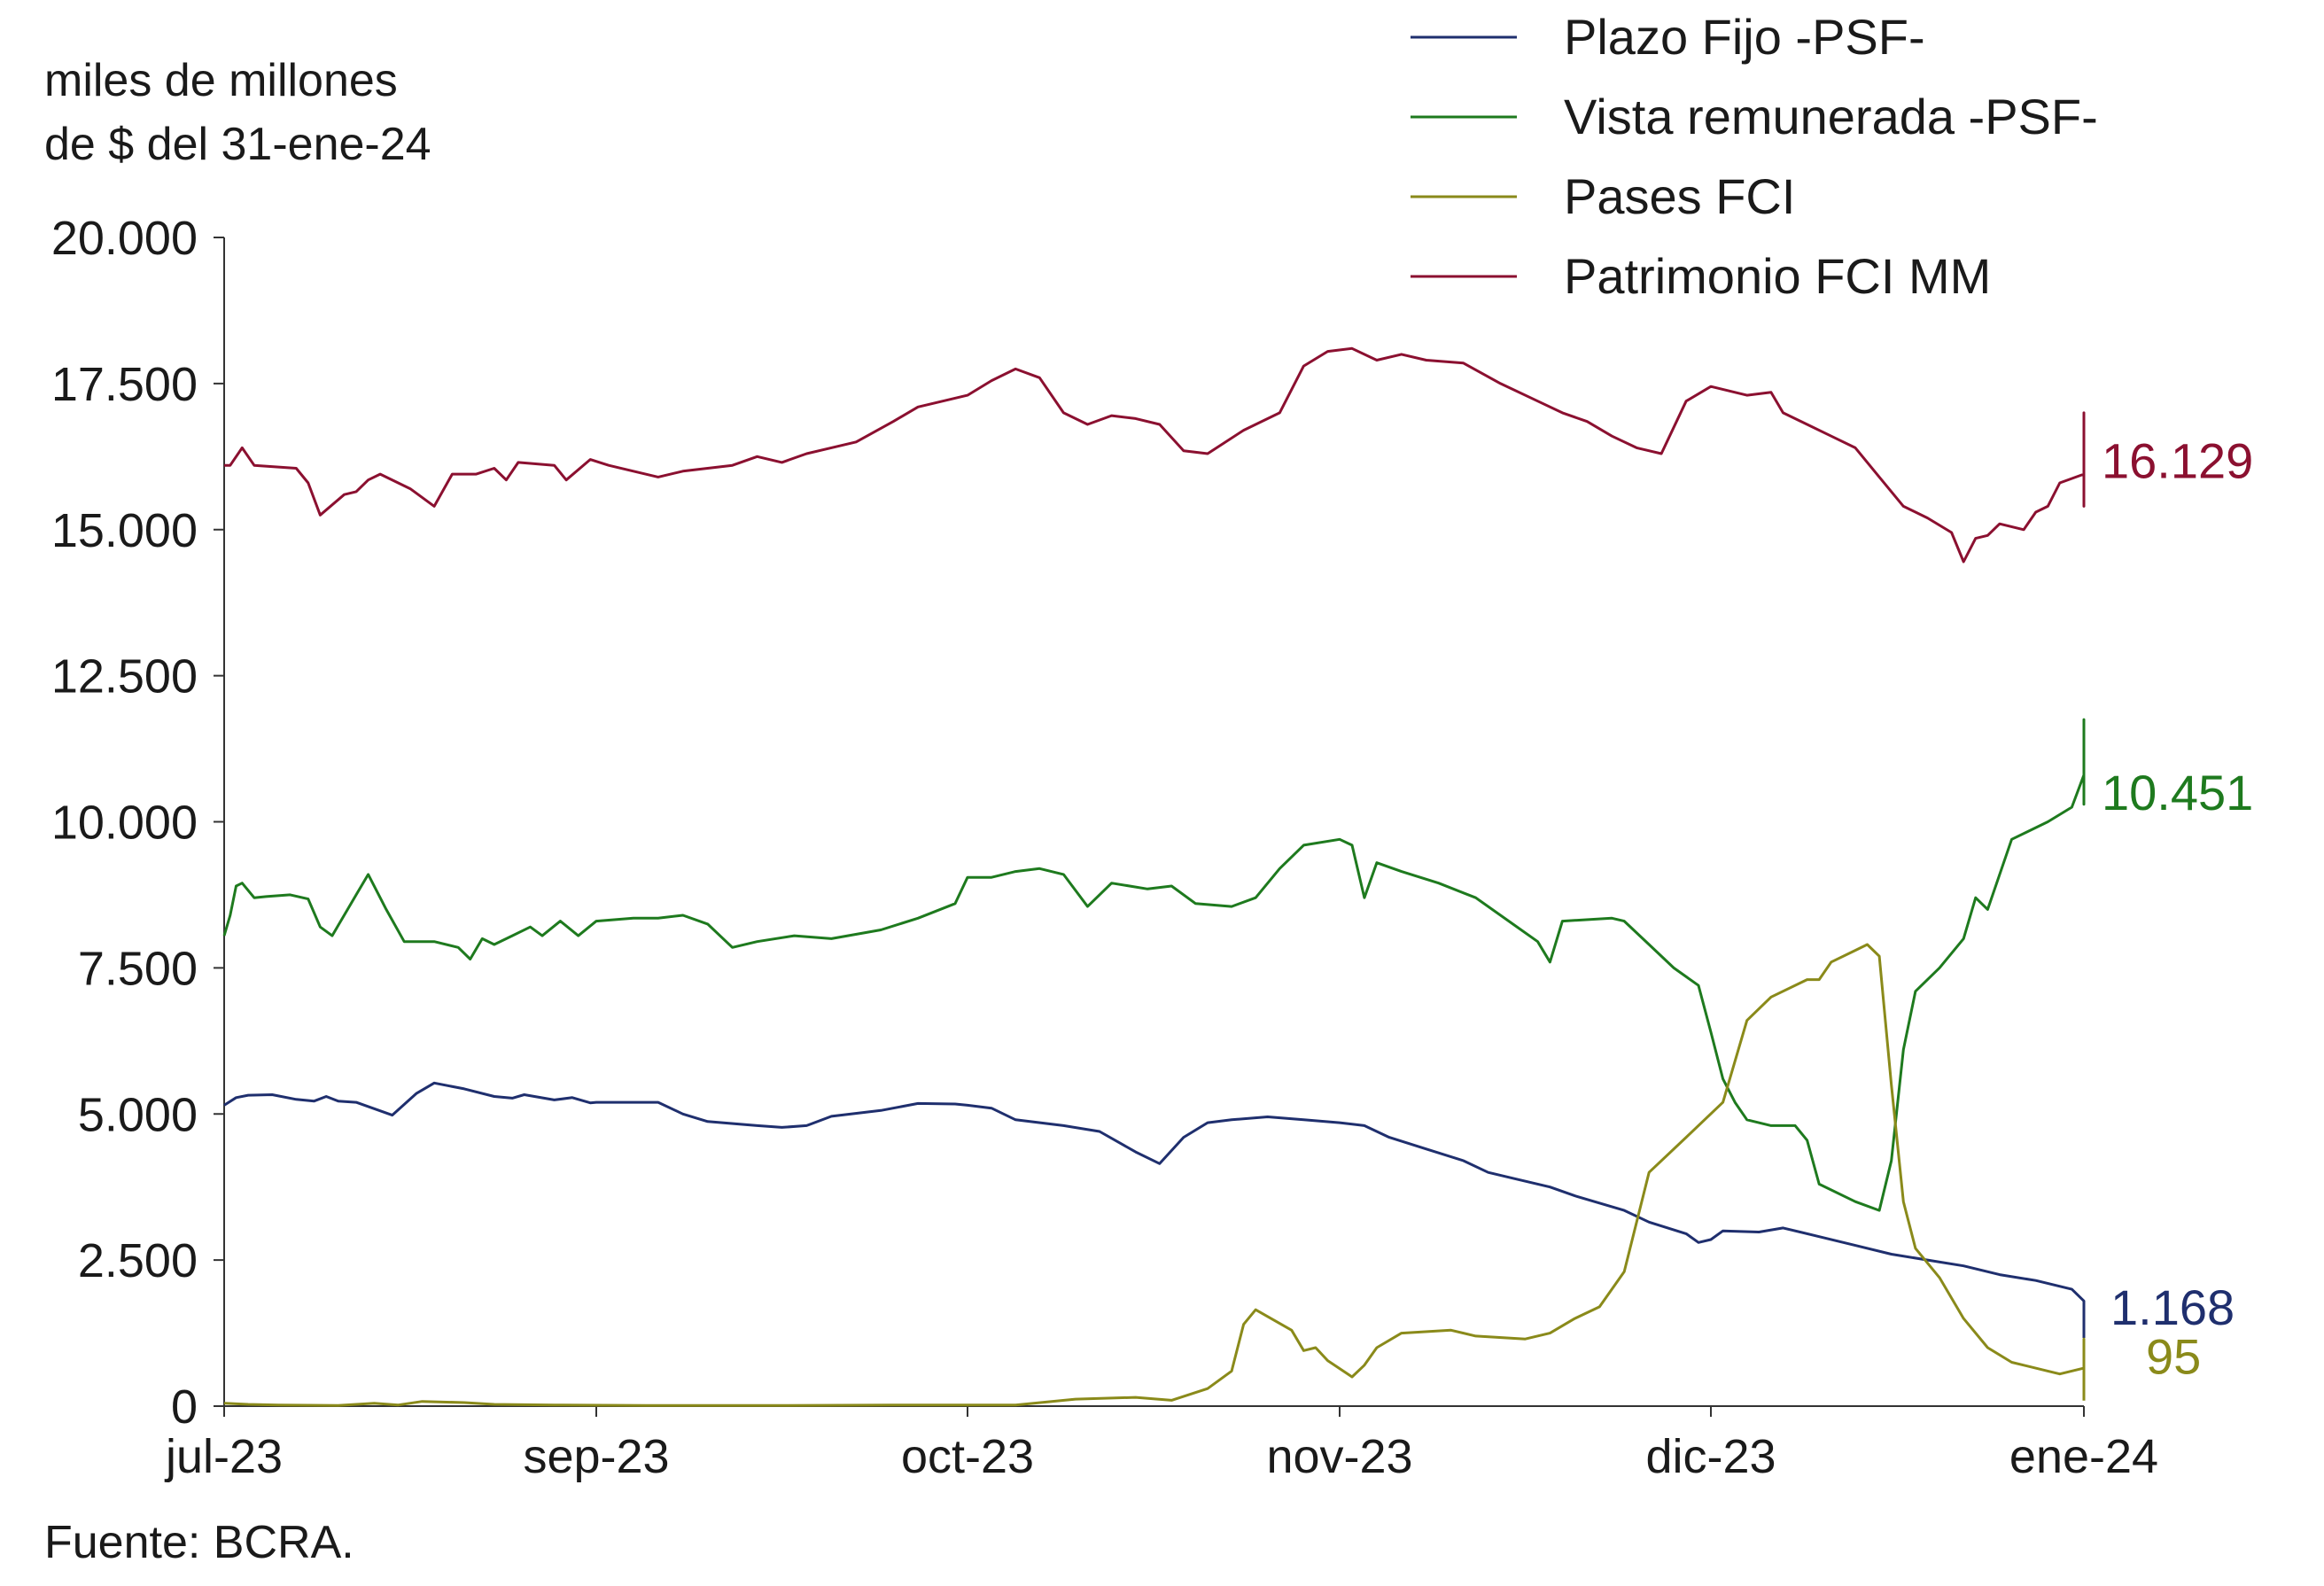  Describe the element at coordinates (124, 824) in the screenshot. I see `y-tick-label: 10.000` at that location.